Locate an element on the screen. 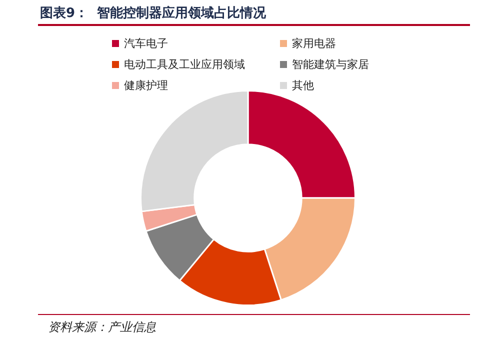  legend-label: 智能建筑与家居 is located at coordinates (330, 64).